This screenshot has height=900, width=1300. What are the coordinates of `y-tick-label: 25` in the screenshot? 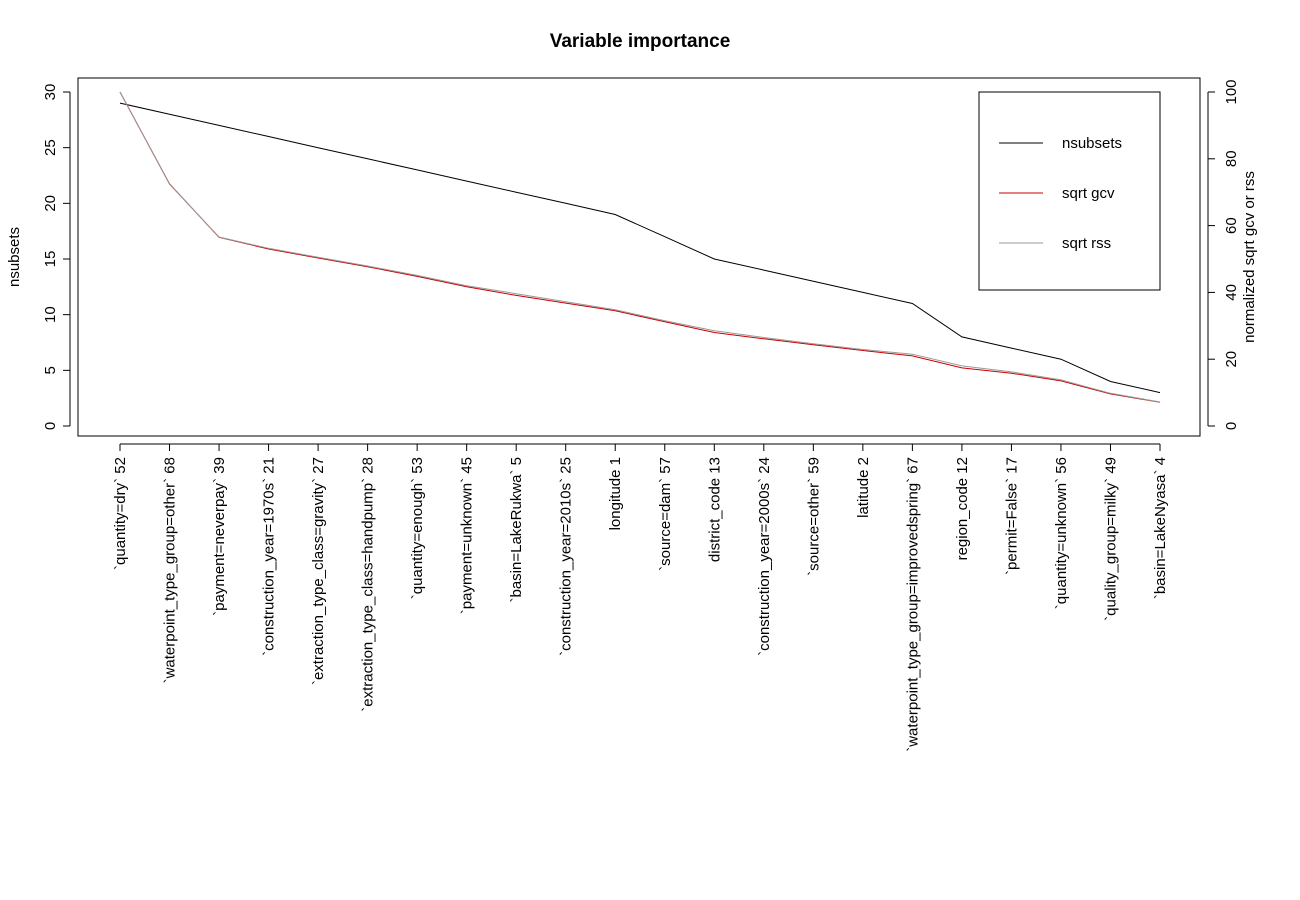 It's located at (50, 147).